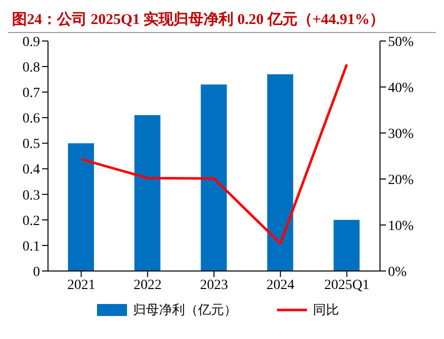  What do you see at coordinates (31, 196) in the screenshot?
I see `y-tick-label: 0.3` at bounding box center [31, 196].